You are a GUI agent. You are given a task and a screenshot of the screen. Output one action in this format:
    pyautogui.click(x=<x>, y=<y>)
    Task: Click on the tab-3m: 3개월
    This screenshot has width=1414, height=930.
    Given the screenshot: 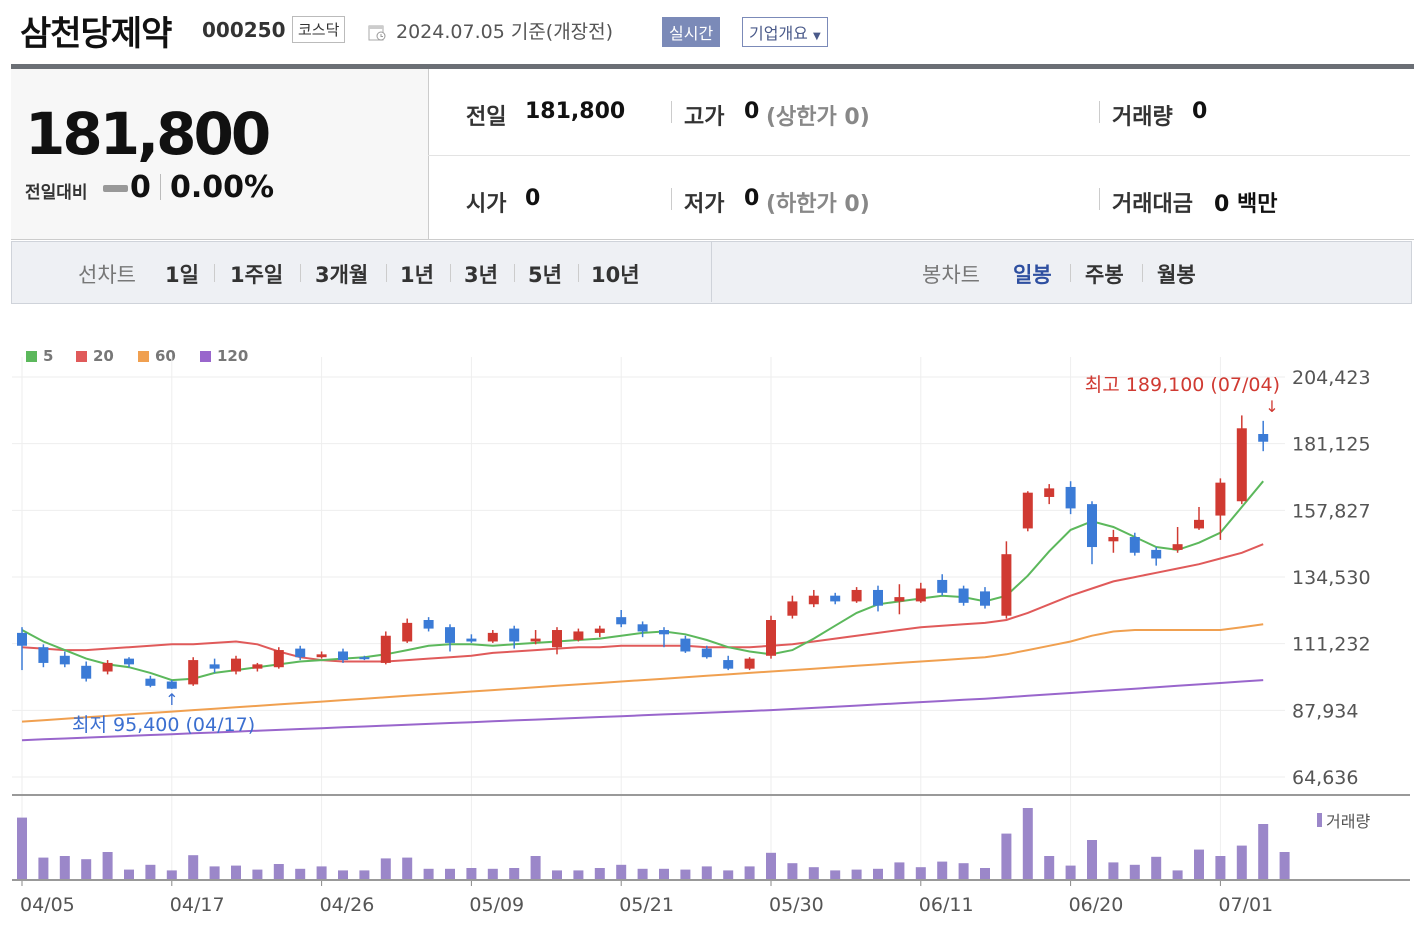 What is the action you would take?
    pyautogui.click(x=342, y=275)
    